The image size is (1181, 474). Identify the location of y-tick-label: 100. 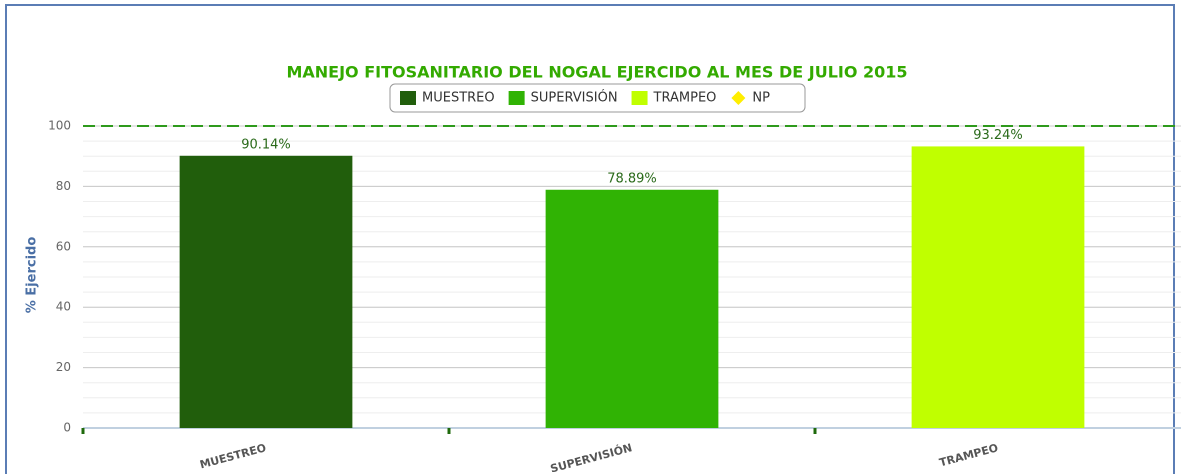
(59, 126).